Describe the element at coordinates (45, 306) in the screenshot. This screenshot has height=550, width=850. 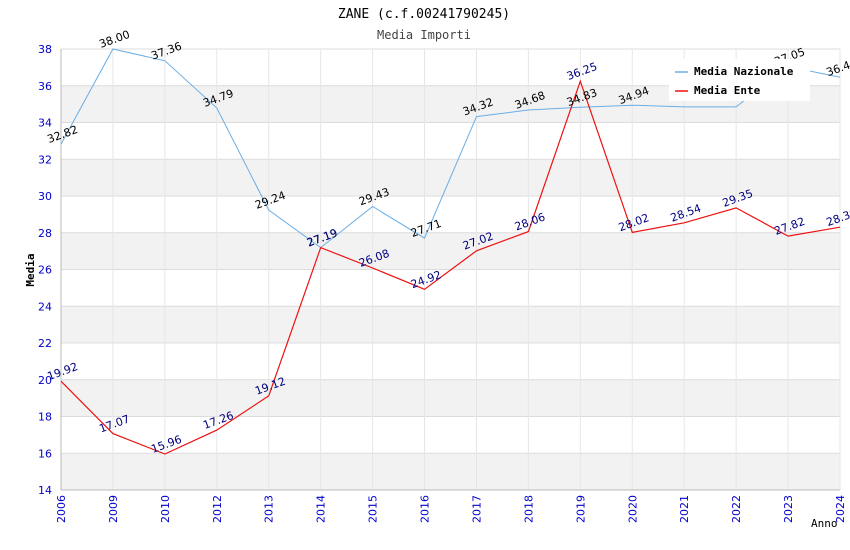
I see `y-tick-label: 24` at that location.